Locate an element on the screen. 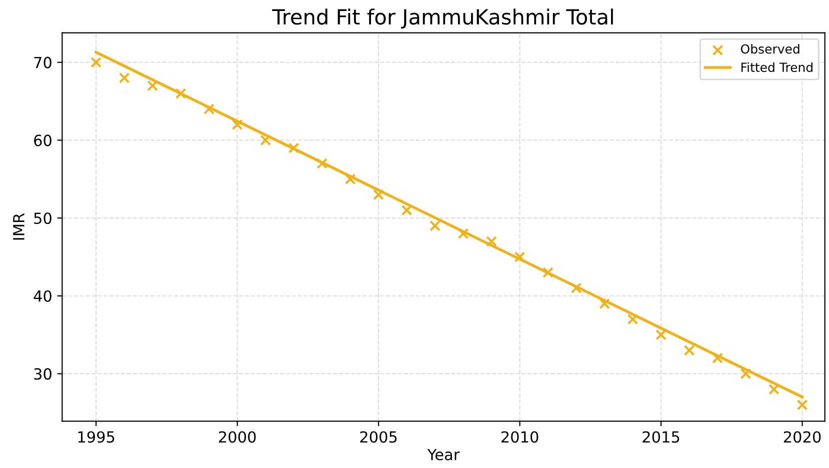 The image size is (829, 468). y-tick-label: 40 is located at coordinates (43, 296).